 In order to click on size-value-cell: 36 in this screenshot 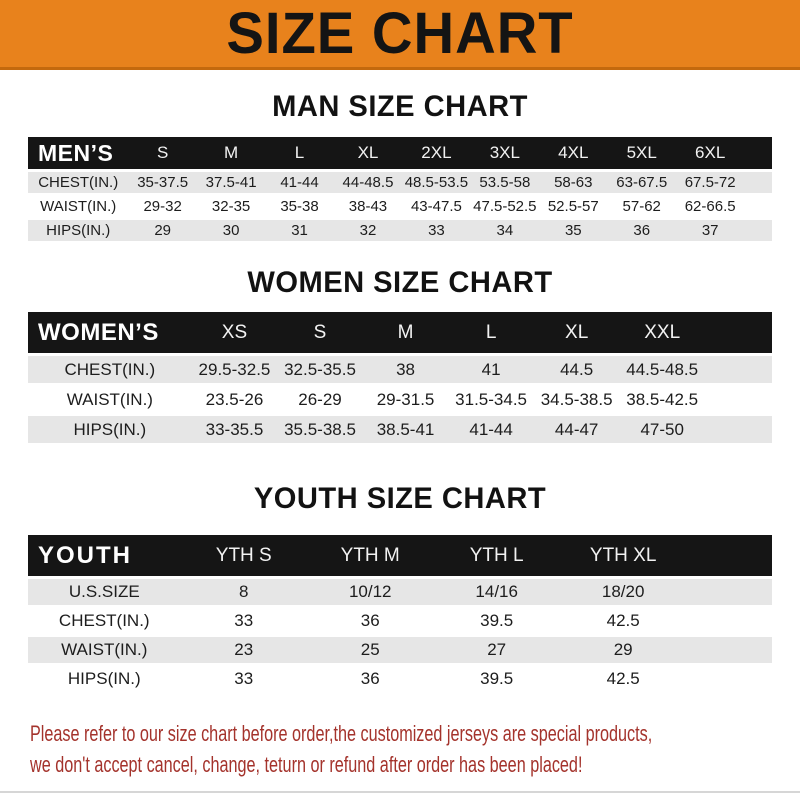, I will do `click(370, 678)`.